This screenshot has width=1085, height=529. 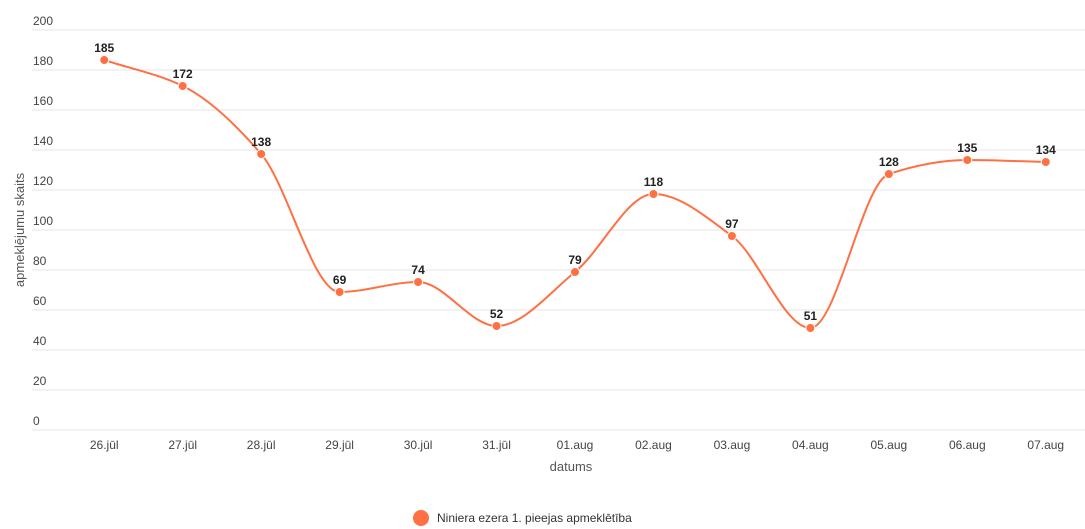 I want to click on data-label: 52, so click(x=497, y=314).